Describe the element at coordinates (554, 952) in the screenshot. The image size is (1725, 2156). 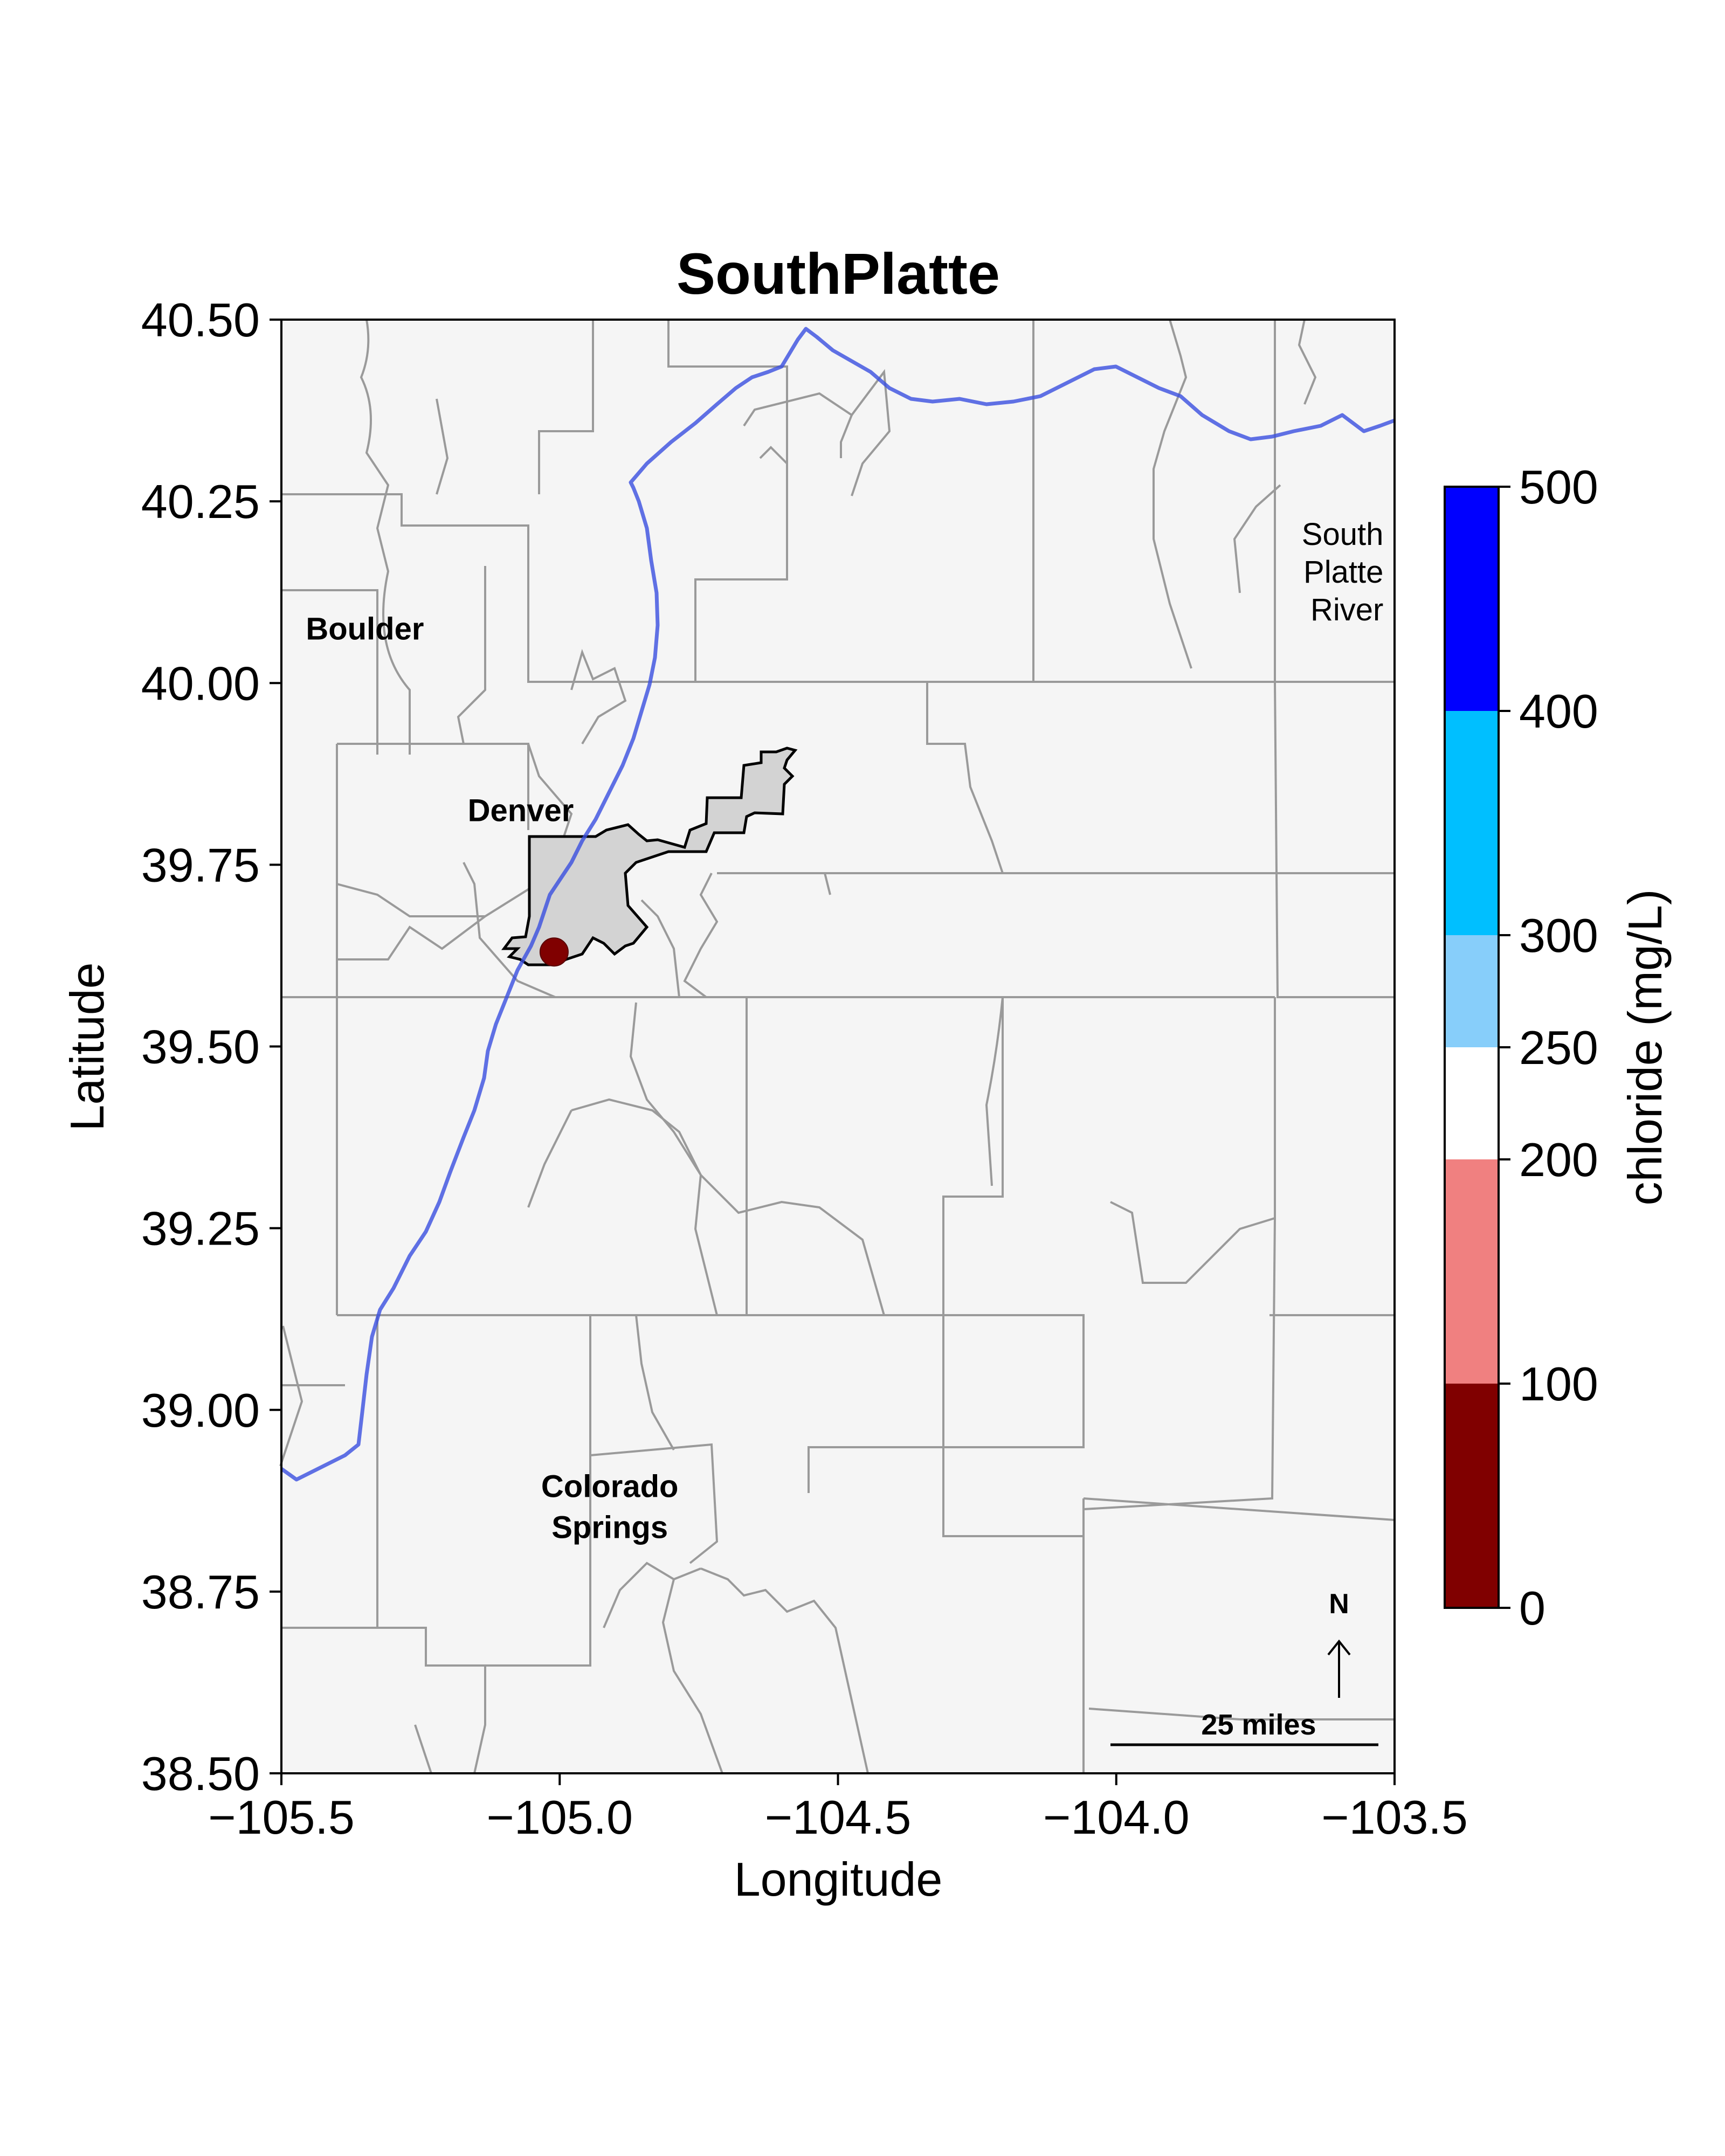
I see `monitoring-station-point` at that location.